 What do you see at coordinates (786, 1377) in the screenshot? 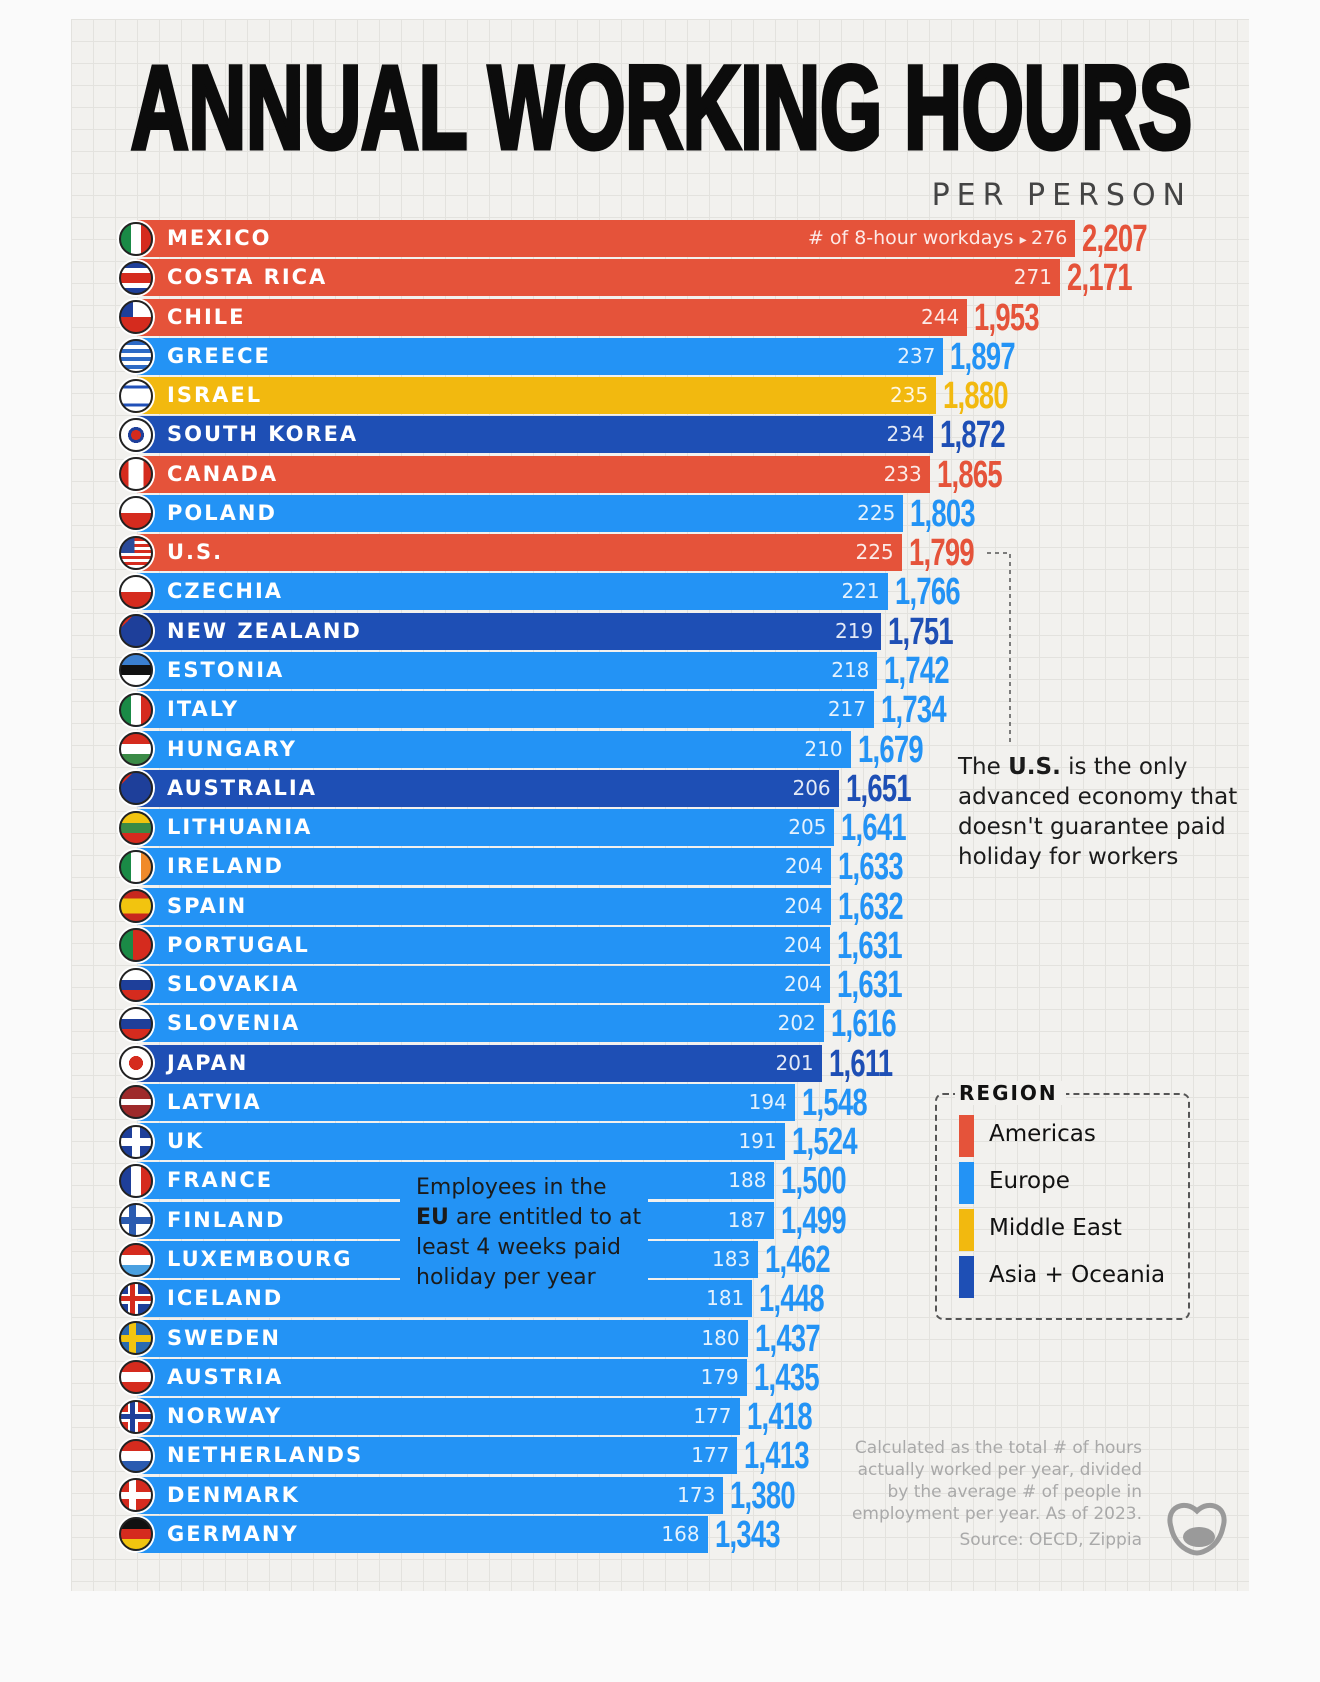
I see `value-label: 1,435` at bounding box center [786, 1377].